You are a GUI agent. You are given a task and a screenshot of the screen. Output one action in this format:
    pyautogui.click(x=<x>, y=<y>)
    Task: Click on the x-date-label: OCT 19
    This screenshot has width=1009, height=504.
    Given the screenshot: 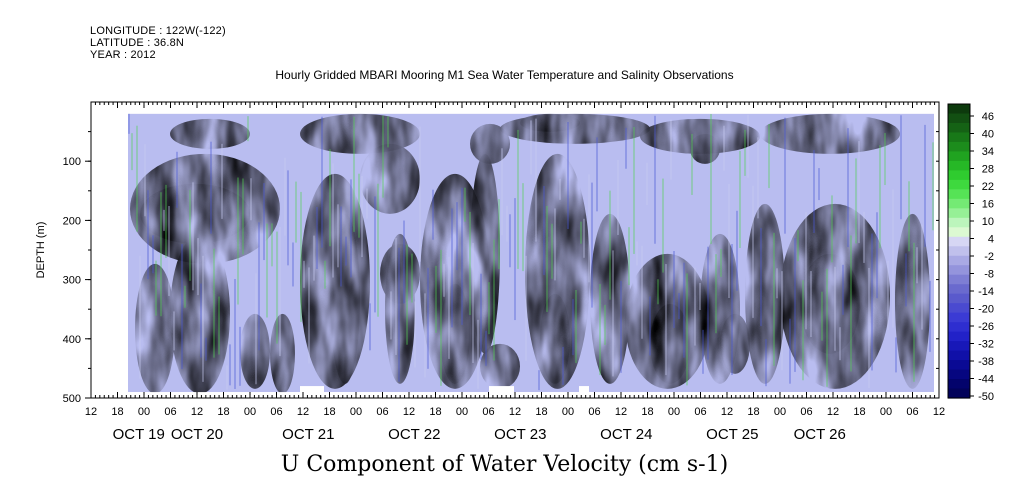 What is the action you would take?
    pyautogui.click(x=139, y=434)
    